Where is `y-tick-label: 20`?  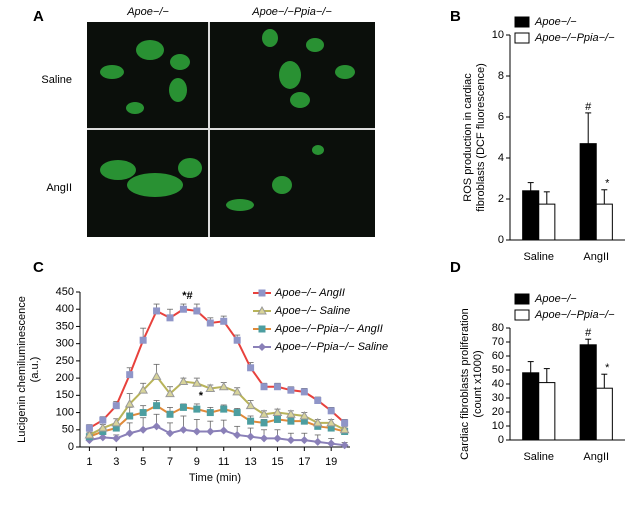 y-tick-label: 20 is located at coordinates (498, 412).